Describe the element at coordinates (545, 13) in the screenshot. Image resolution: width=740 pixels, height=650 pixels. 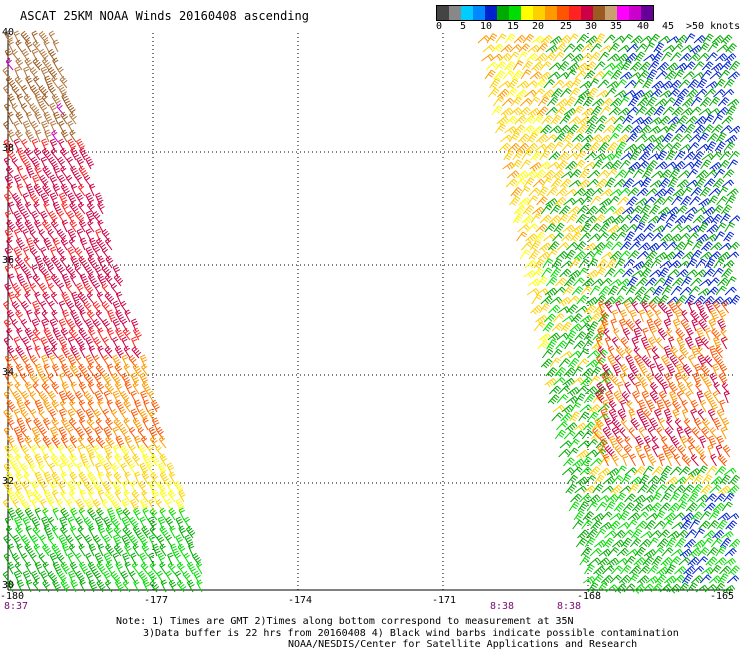
I see `legend-color-bar` at that location.